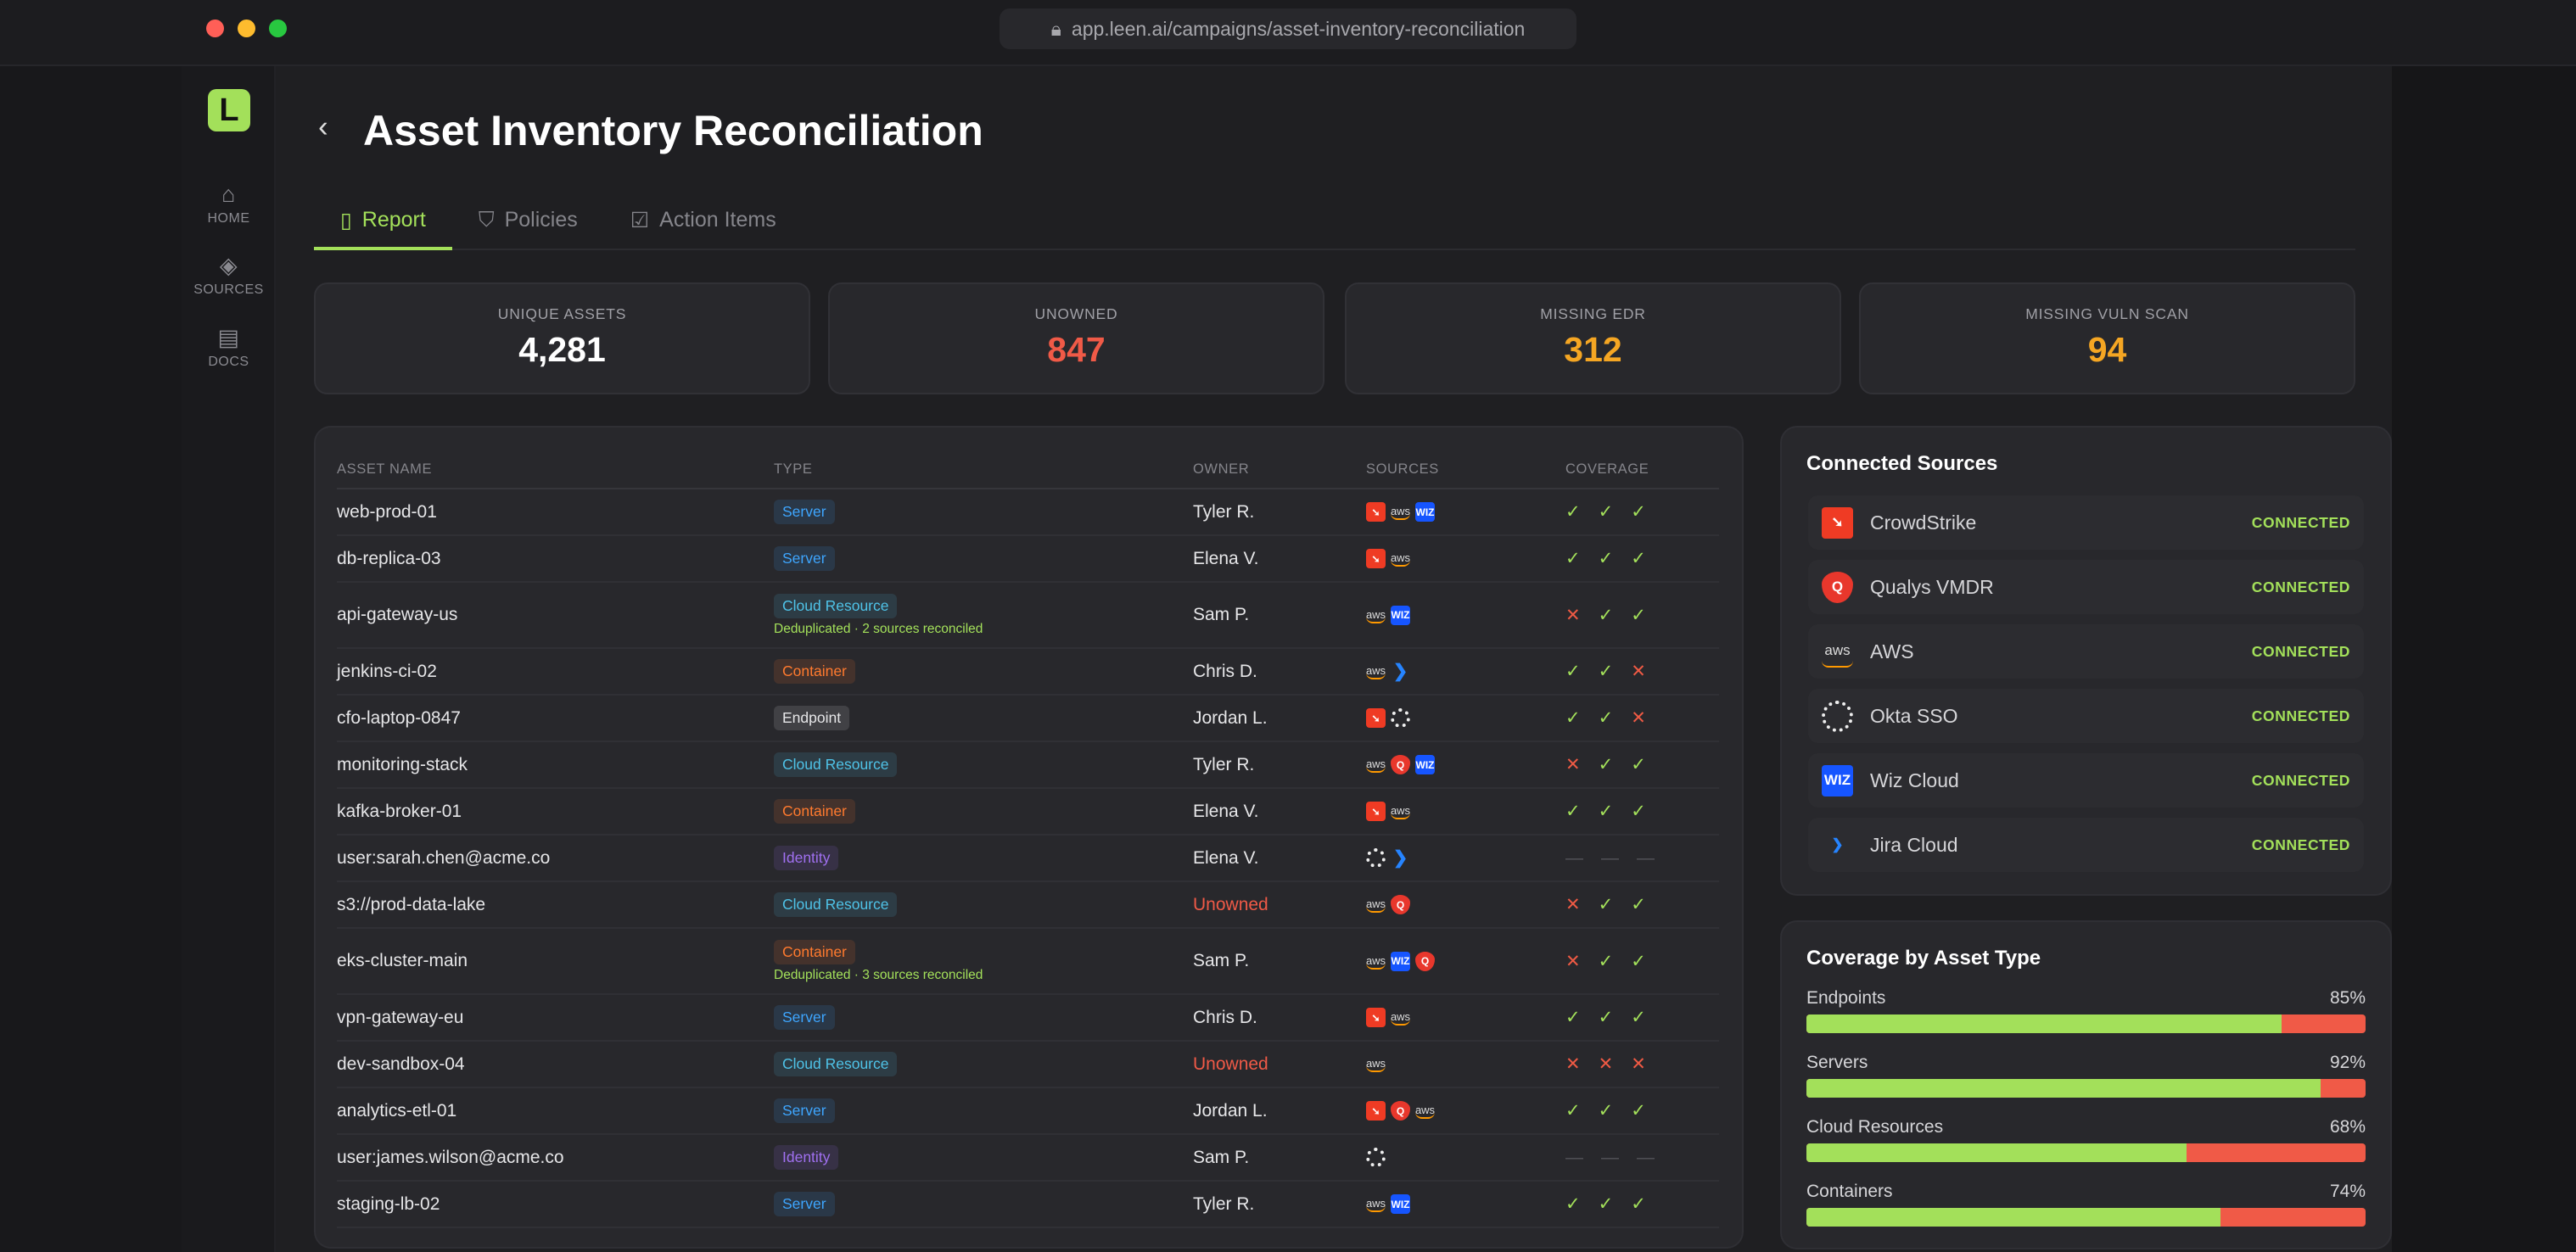 The image size is (2576, 1252). Describe the element at coordinates (1279, 858) in the screenshot. I see `table-cell: Elena V.` at that location.